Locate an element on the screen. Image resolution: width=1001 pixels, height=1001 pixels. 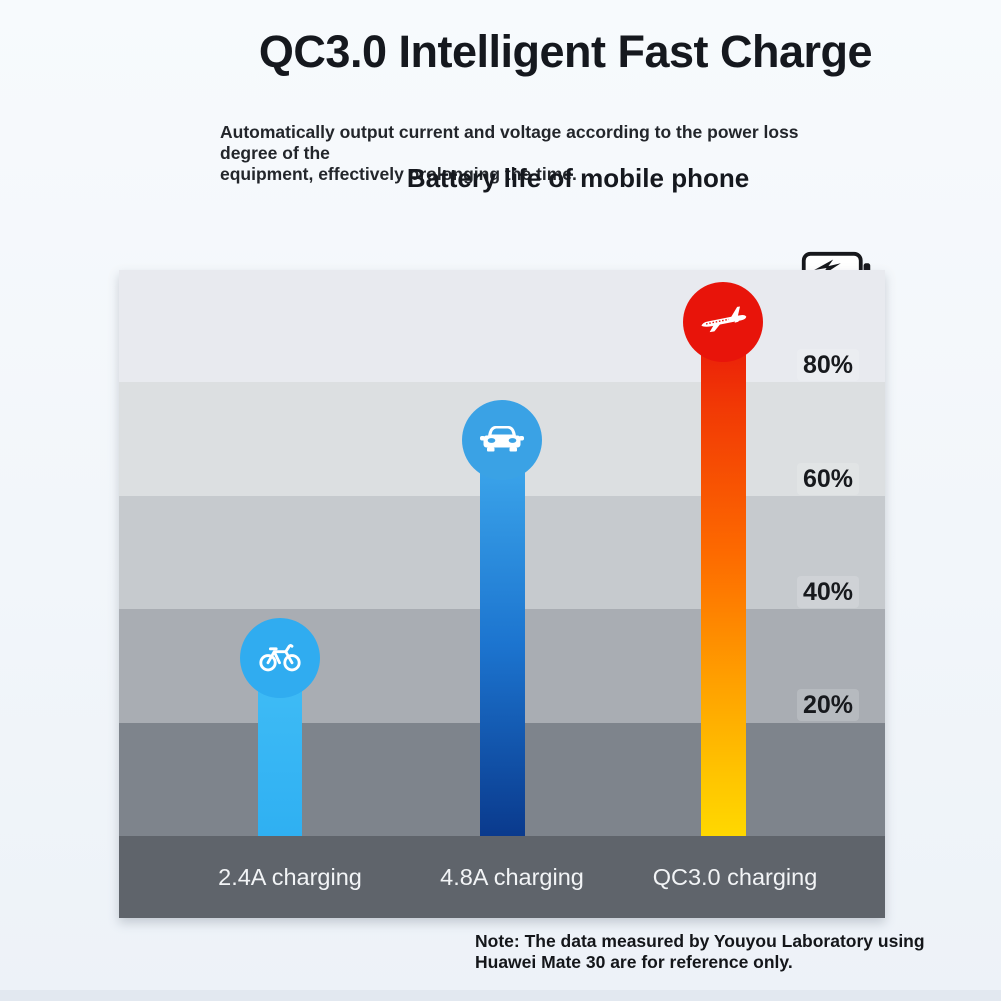
ytick-80: 80% is located at coordinates (827, 365).